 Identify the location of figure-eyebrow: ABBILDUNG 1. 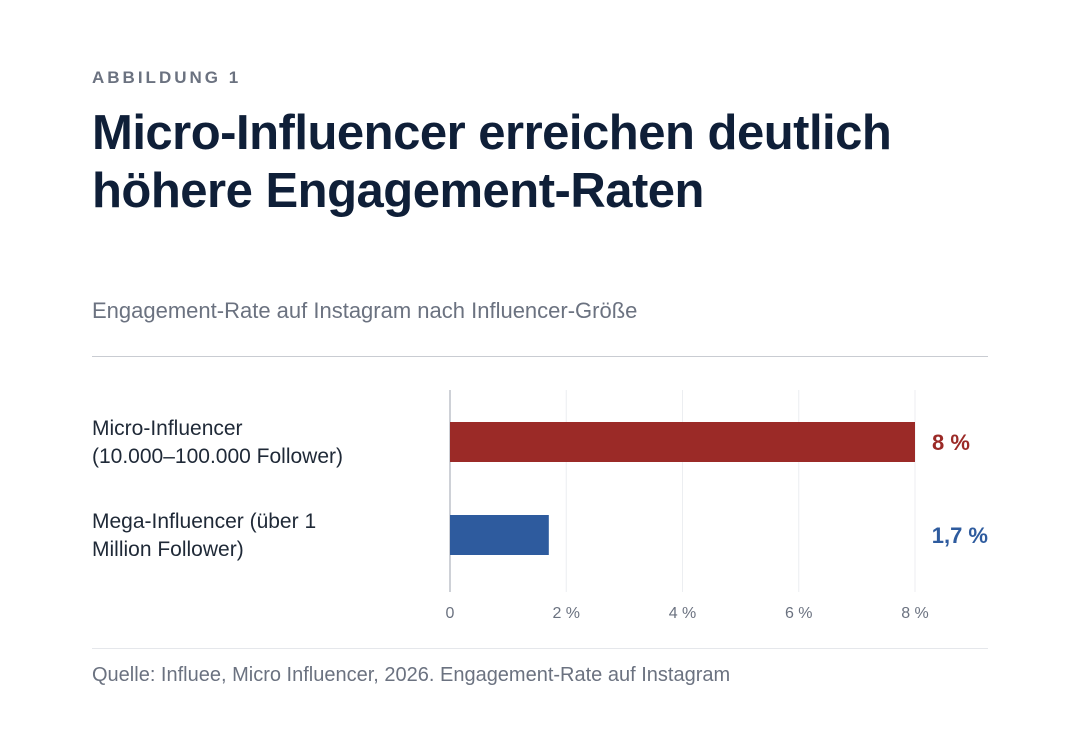
(167, 77).